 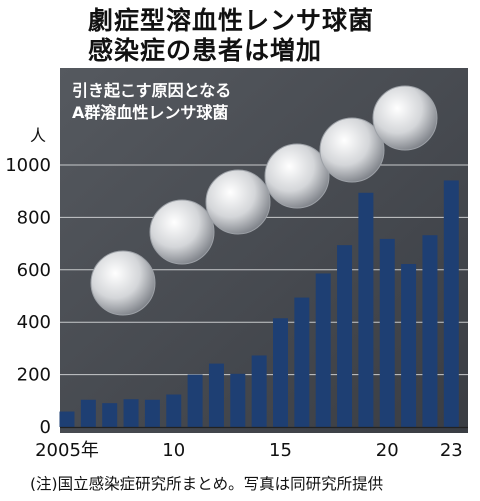 What do you see at coordinates (34, 375) in the screenshot?
I see `y-tick-label: 200` at bounding box center [34, 375].